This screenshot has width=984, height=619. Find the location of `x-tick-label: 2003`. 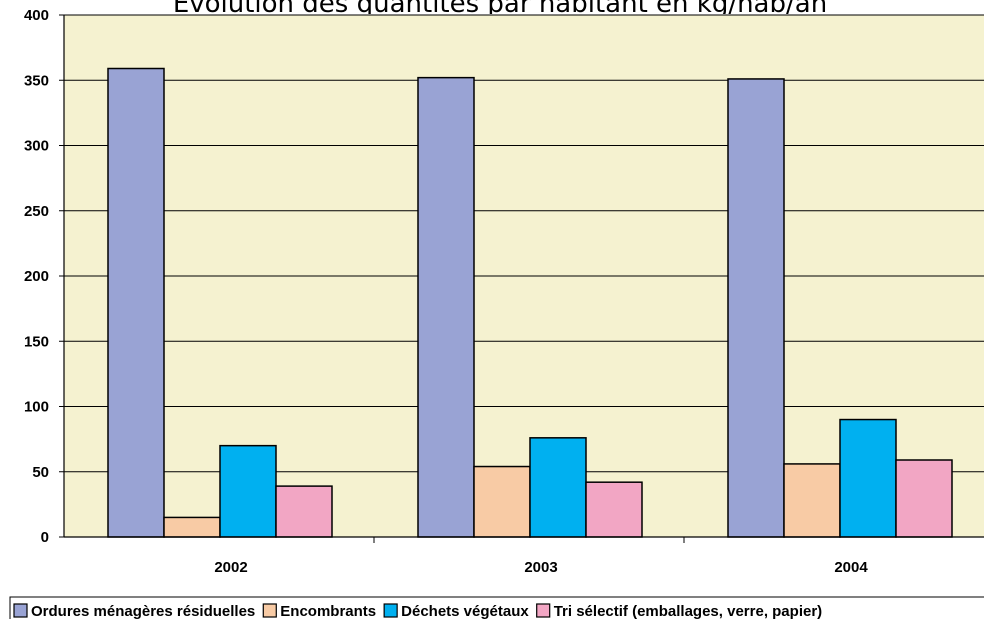

x-tick-label: 2003 is located at coordinates (540, 567).